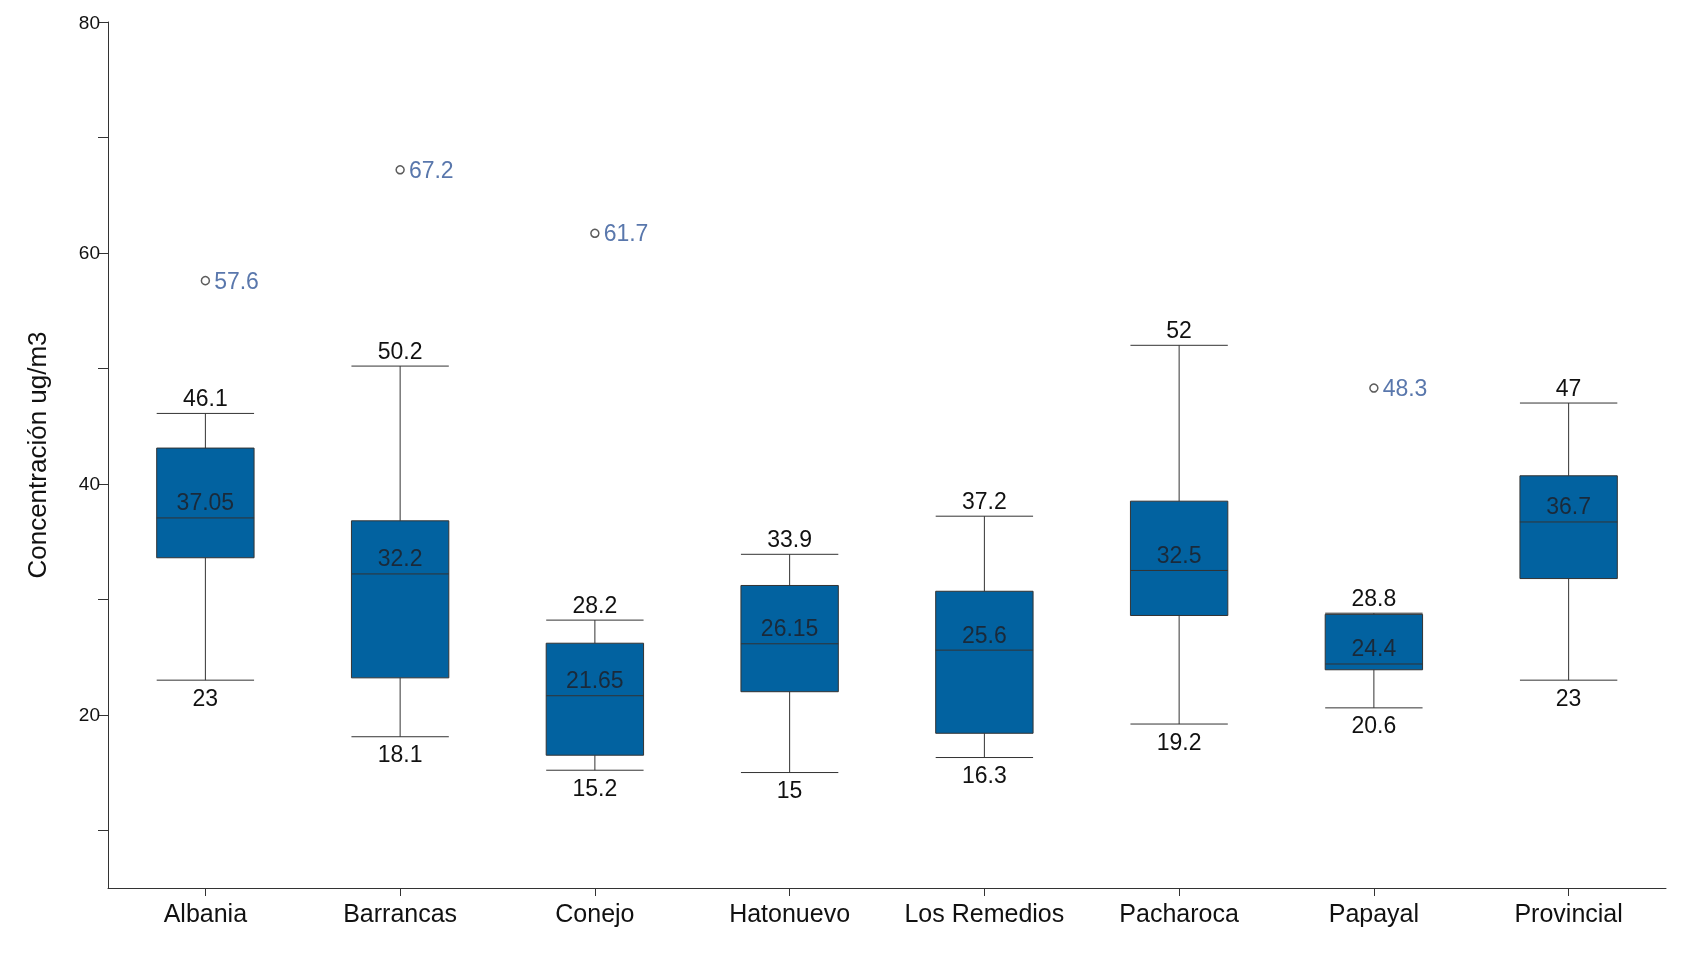 The height and width of the screenshot is (954, 1686). What do you see at coordinates (236, 280) in the screenshot?
I see `data-label: 57.6` at bounding box center [236, 280].